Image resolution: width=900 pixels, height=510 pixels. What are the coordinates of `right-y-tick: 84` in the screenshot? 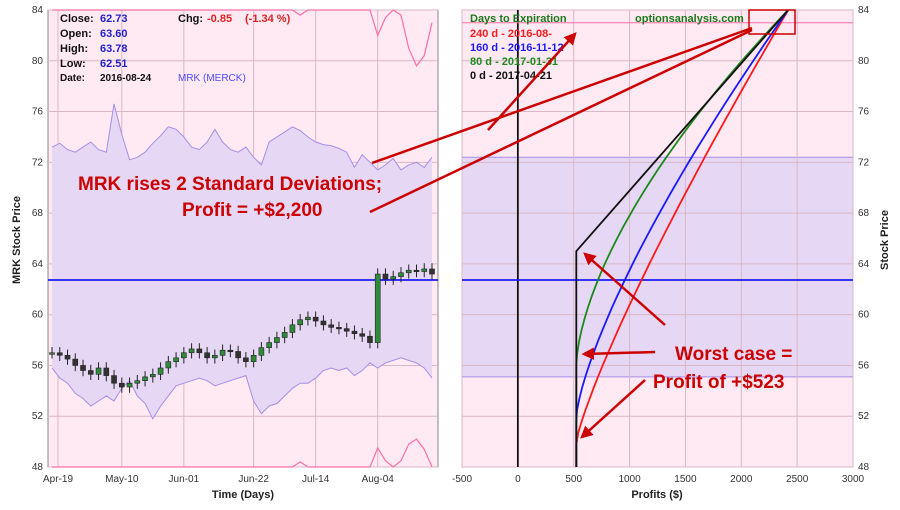 It's located at (864, 10).